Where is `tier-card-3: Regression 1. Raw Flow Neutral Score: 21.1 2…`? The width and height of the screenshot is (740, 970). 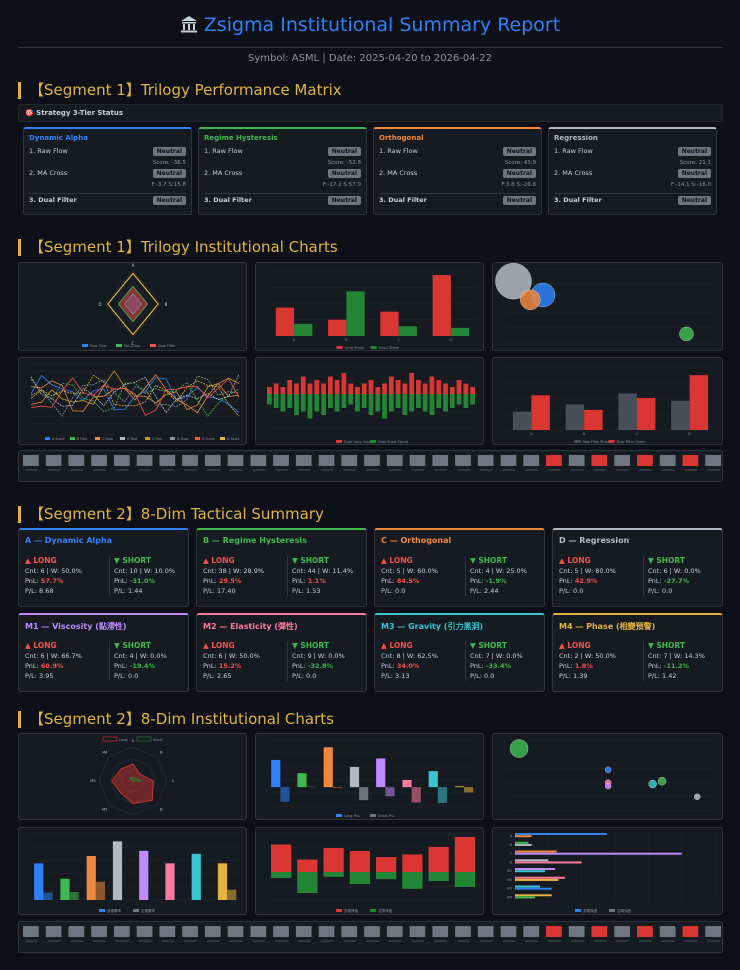 tier-card-3: Regression 1. Raw Flow Neutral Score: 21.1 2… is located at coordinates (632, 171).